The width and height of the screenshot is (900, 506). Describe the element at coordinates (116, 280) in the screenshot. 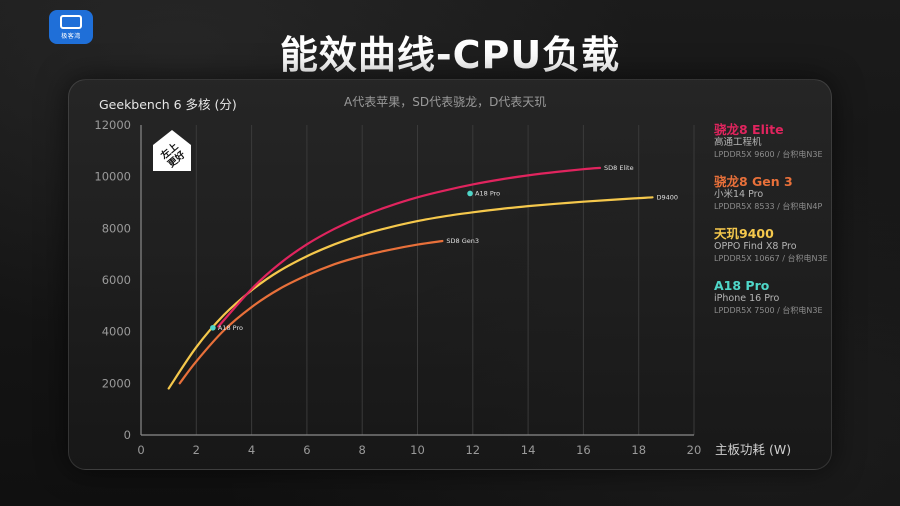

I see `y-tick-label: 6000` at that location.